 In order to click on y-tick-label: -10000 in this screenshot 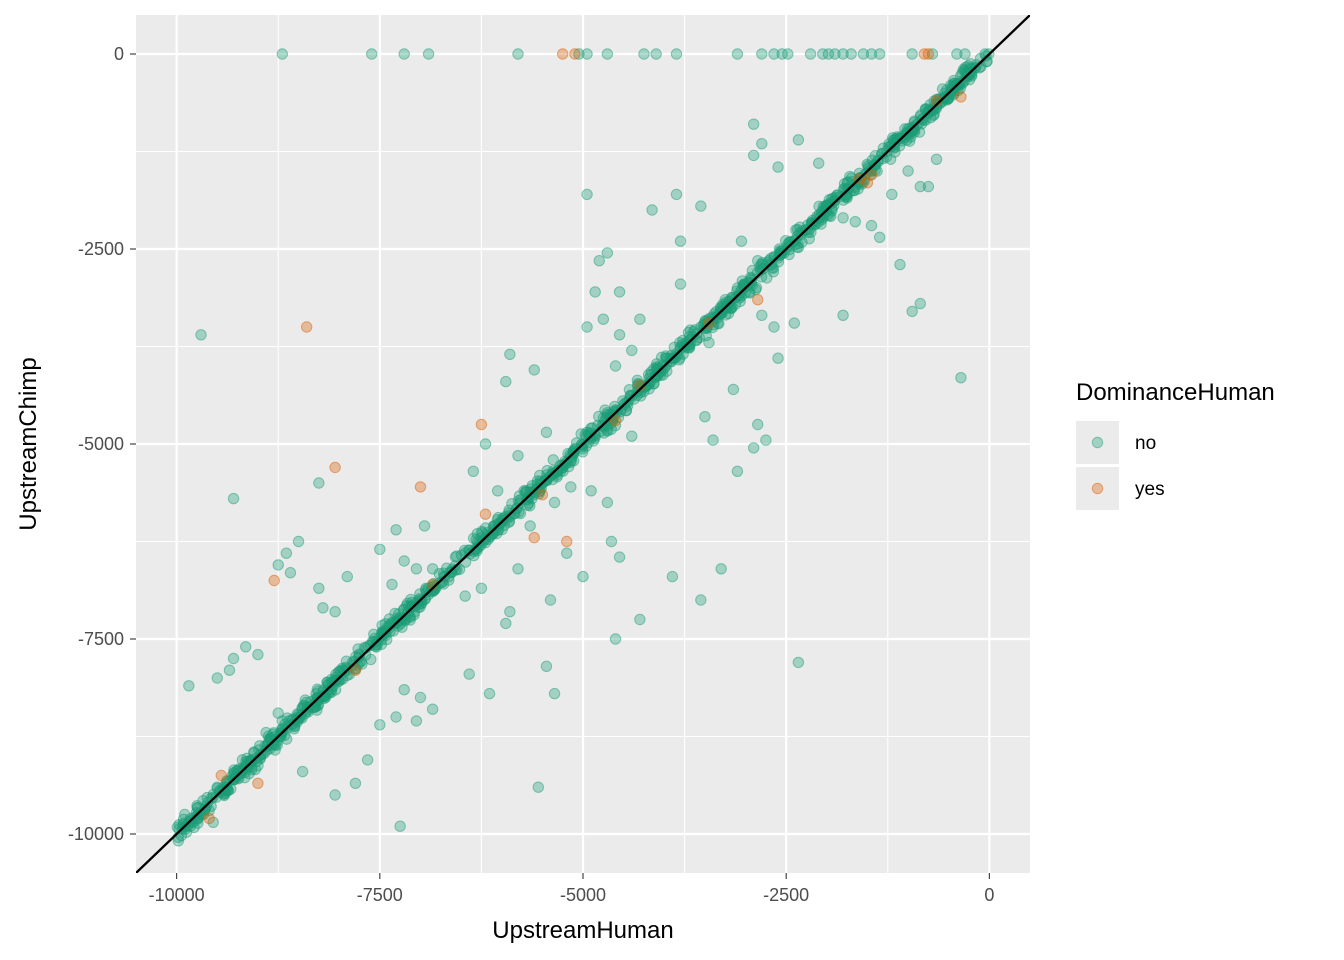, I will do `click(96, 834)`.